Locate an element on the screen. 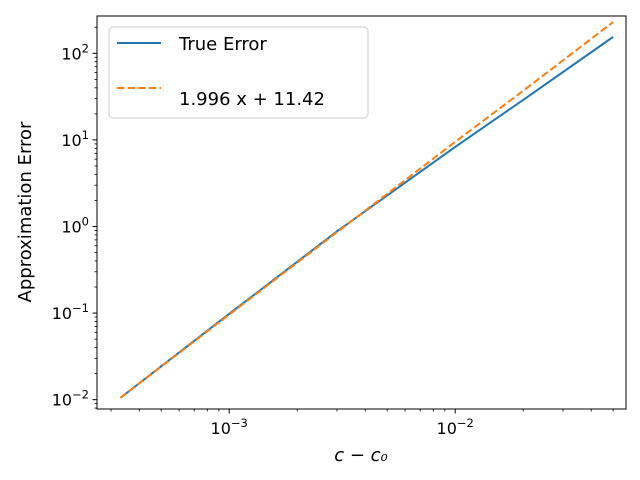 This screenshot has width=640, height=480. legend: True Error 1.996 x + 11.42 is located at coordinates (238, 72).